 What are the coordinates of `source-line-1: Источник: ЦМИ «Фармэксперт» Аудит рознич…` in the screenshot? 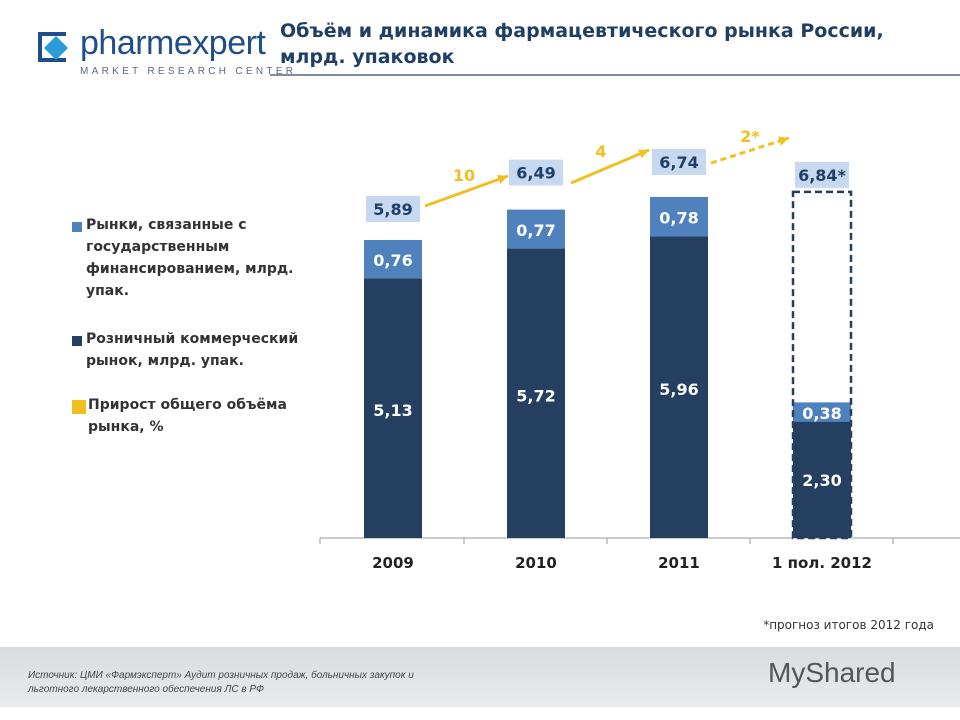 It's located at (221, 675).